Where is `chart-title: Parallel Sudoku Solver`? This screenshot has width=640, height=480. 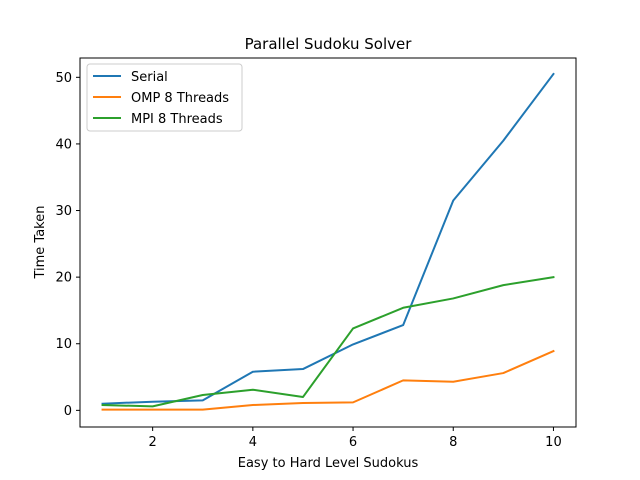 chart-title: Parallel Sudoku Solver is located at coordinates (329, 44).